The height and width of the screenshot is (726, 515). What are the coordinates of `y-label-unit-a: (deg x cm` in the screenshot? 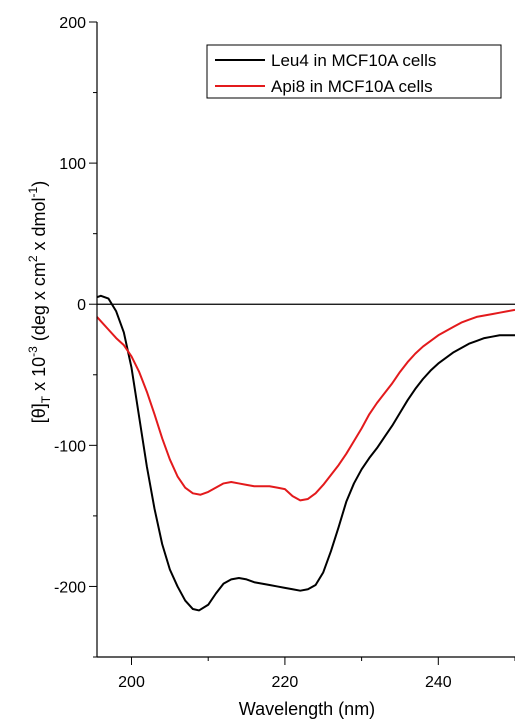 It's located at (39, 304).